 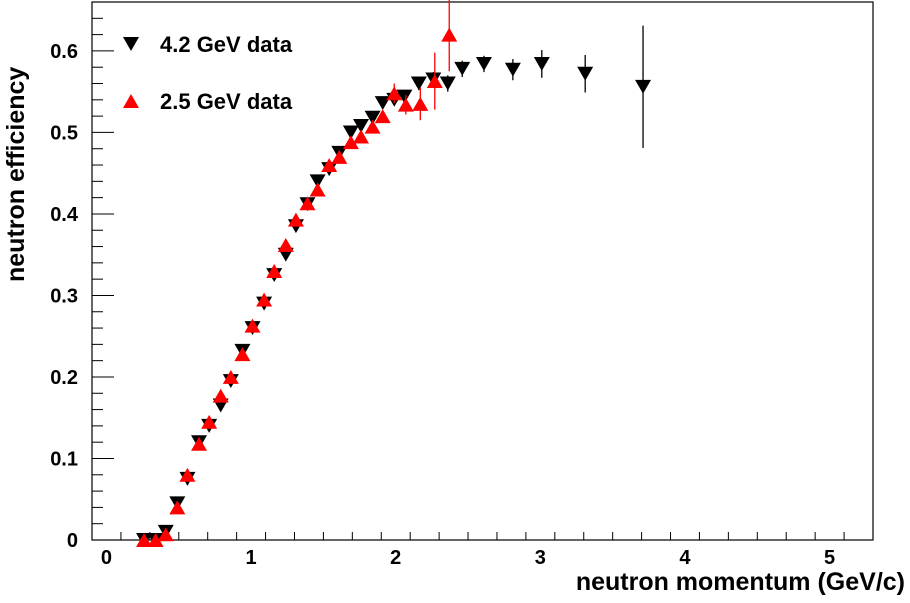 What do you see at coordinates (106, 558) in the screenshot?
I see `x-tick-label: 0` at bounding box center [106, 558].